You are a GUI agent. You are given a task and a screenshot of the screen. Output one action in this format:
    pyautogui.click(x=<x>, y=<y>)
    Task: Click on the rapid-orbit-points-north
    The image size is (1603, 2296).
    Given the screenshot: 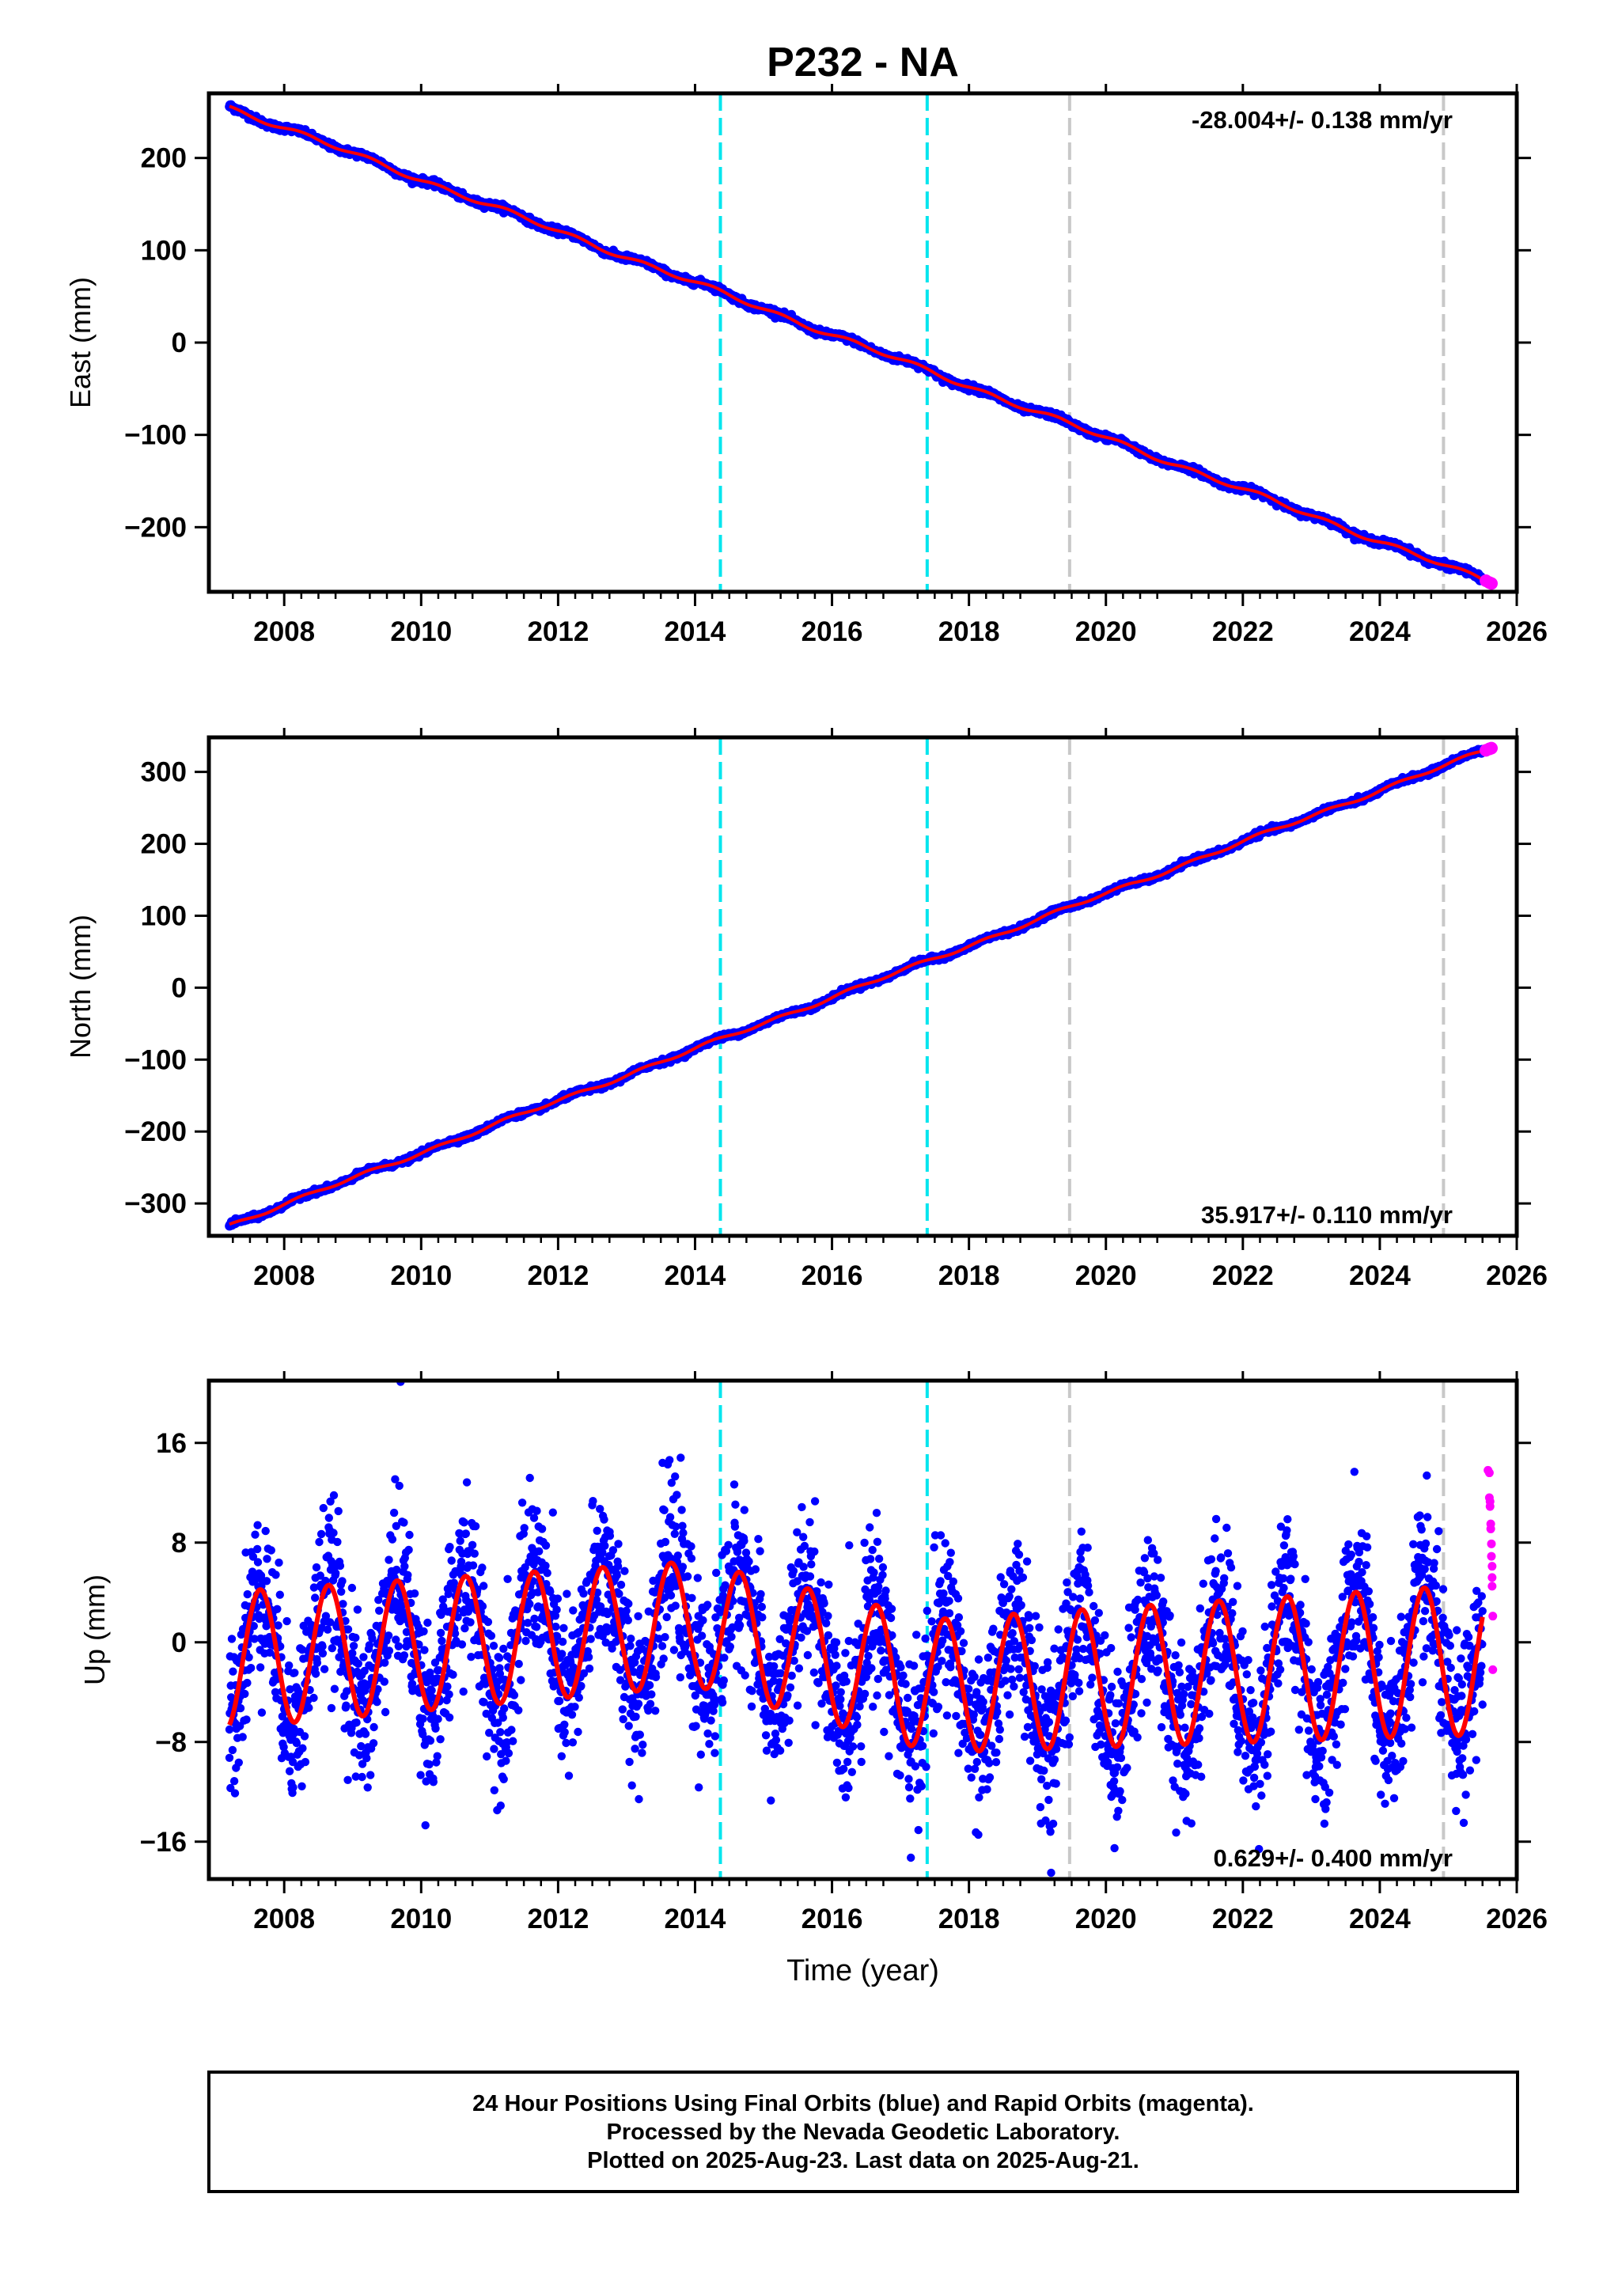 What is the action you would take?
    pyautogui.click(x=1489, y=749)
    